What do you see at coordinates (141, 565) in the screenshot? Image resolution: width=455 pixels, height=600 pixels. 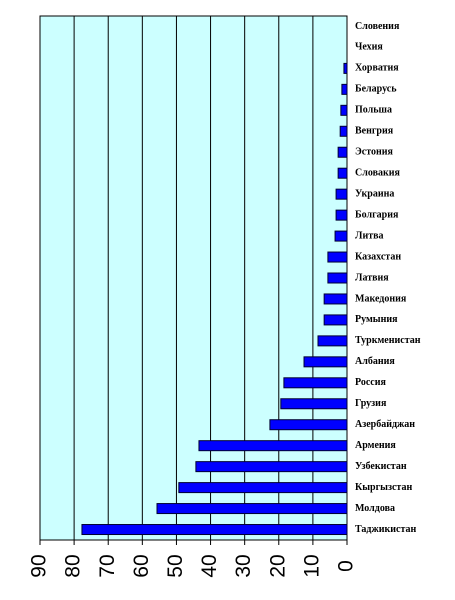 I see `x-tick-label: 60` at bounding box center [141, 565].